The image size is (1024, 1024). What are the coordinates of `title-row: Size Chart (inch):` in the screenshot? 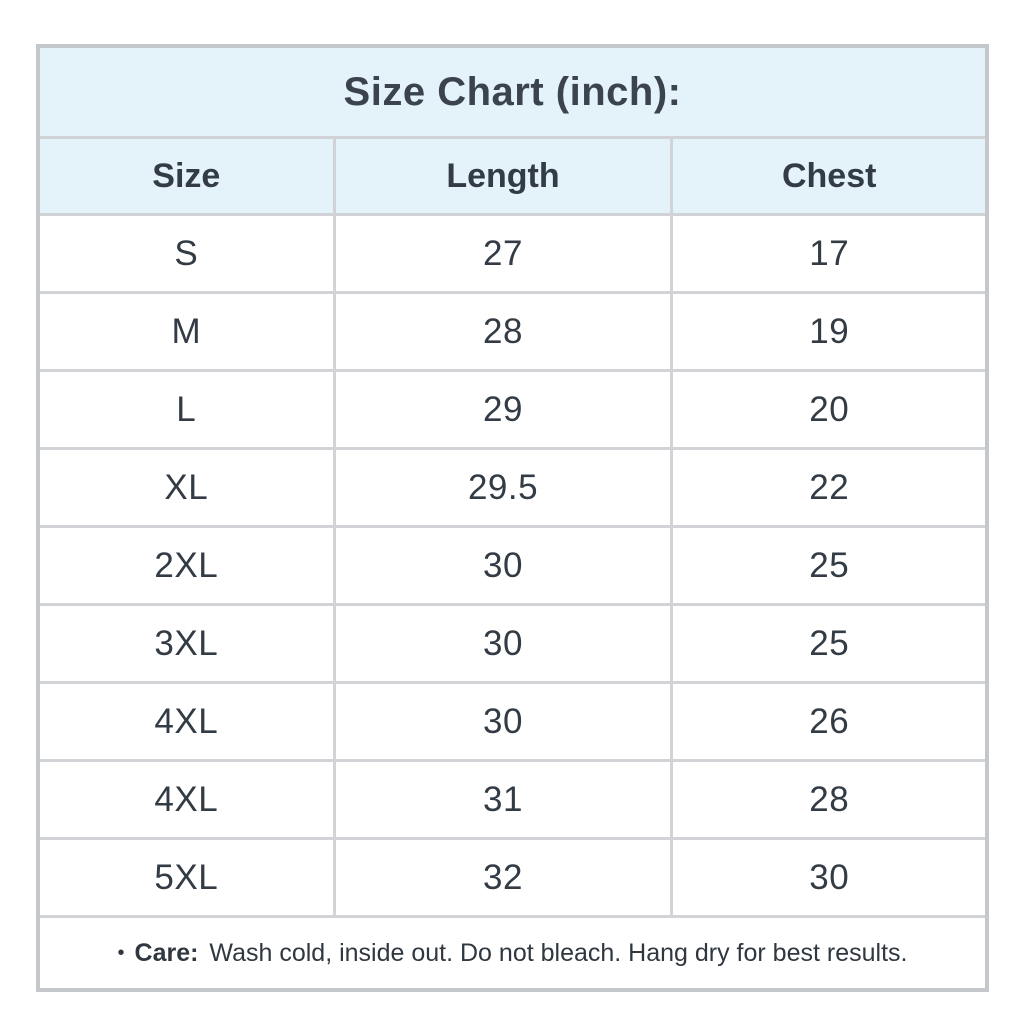 It's located at (512, 91).